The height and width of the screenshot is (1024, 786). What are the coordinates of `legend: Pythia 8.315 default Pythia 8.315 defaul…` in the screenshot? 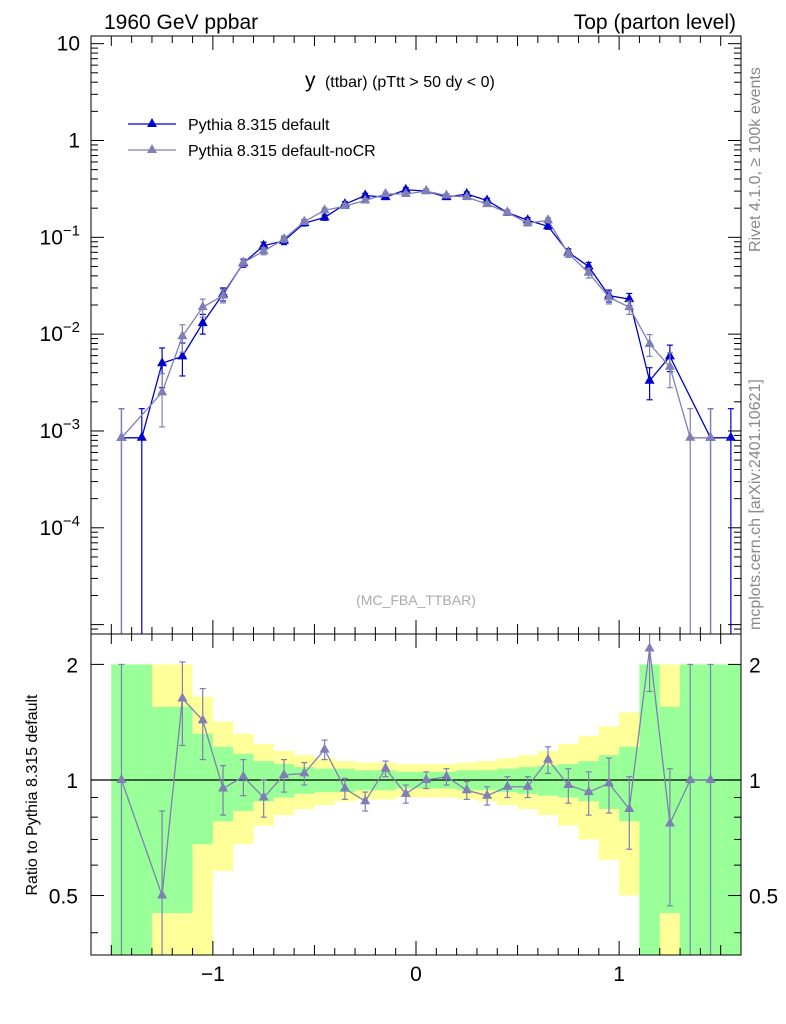 It's located at (252, 138).